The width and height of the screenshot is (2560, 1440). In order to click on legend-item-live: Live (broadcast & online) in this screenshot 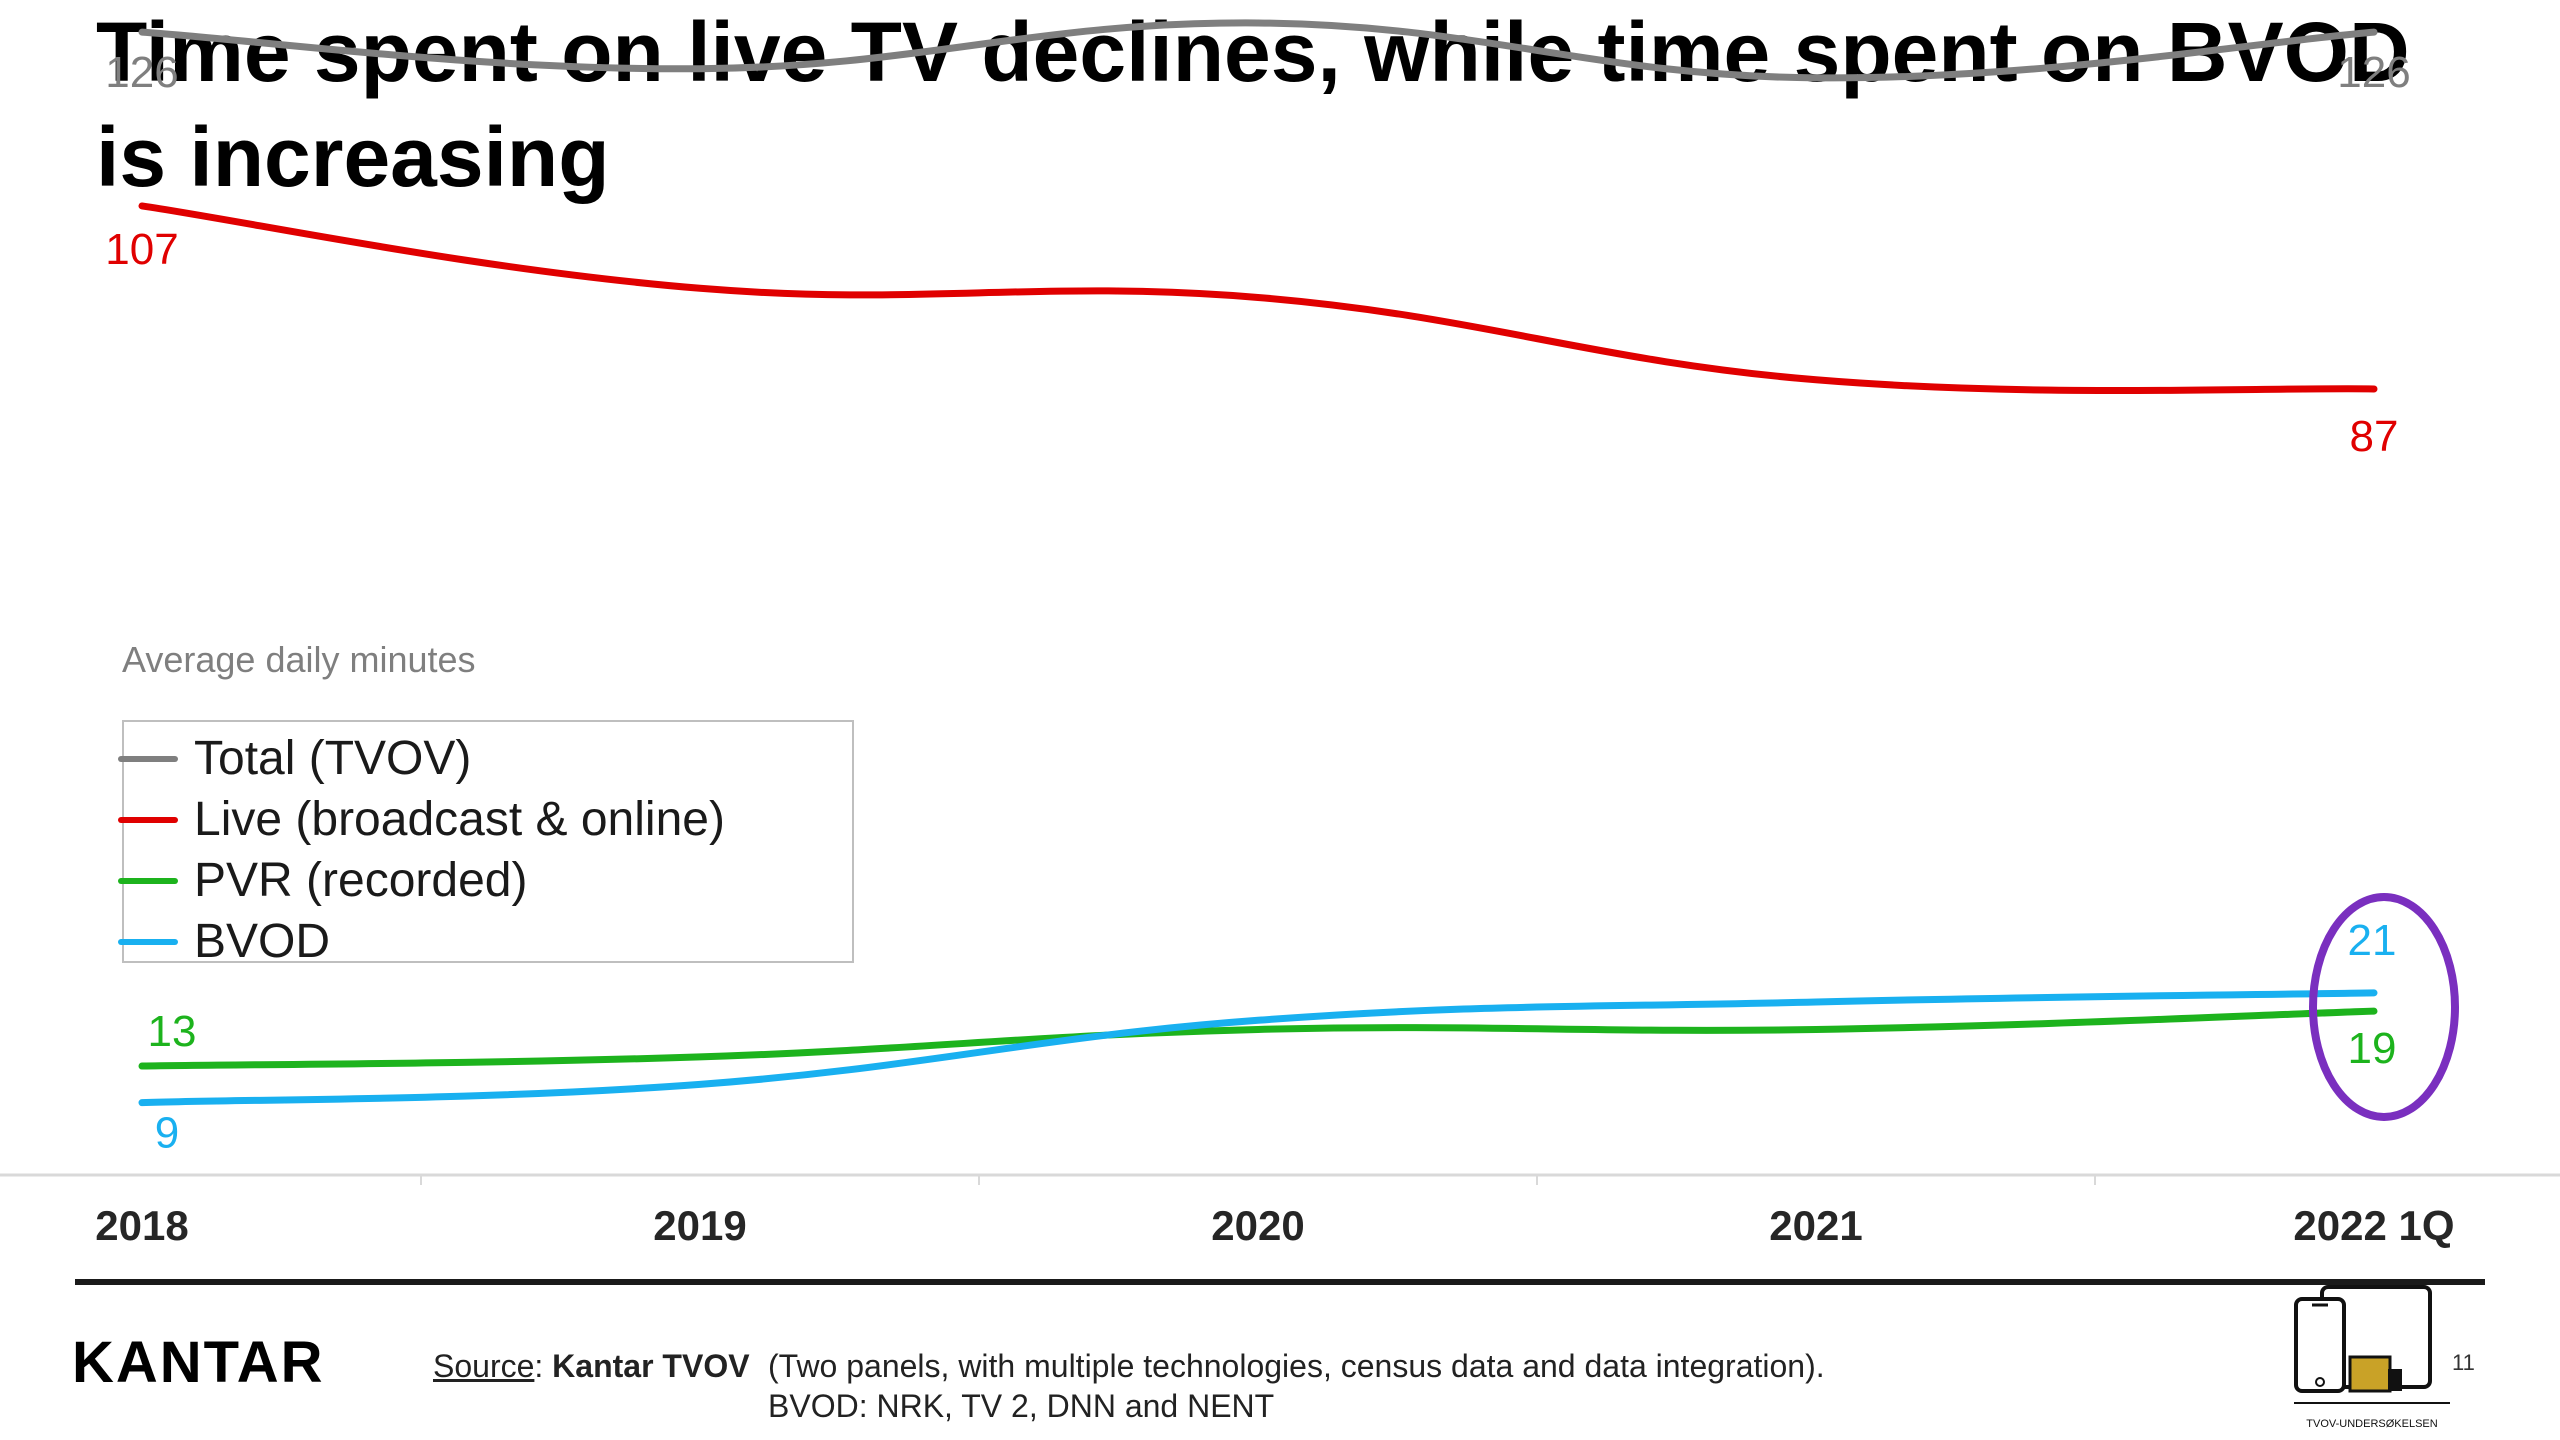, I will do `click(421, 819)`.